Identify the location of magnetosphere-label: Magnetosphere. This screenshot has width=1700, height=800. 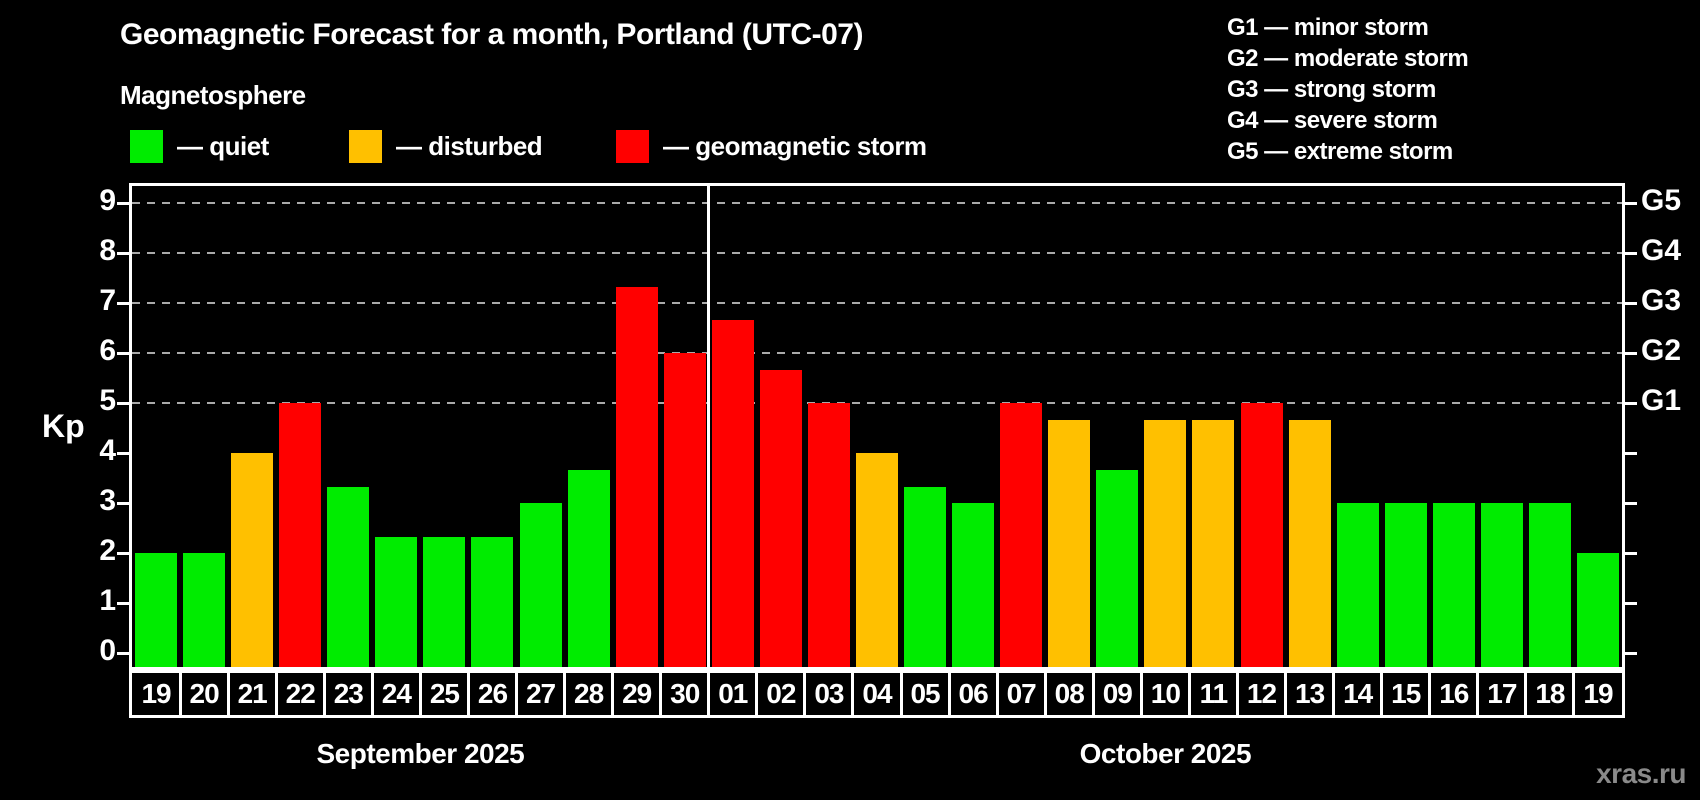
(213, 95).